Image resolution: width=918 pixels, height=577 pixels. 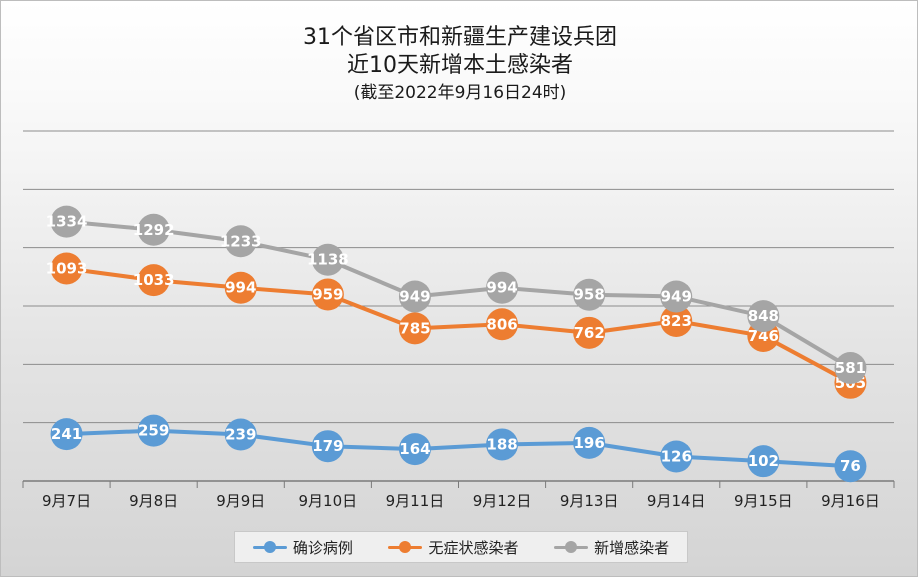 I want to click on legend-swatch-total, so click(x=571, y=547).